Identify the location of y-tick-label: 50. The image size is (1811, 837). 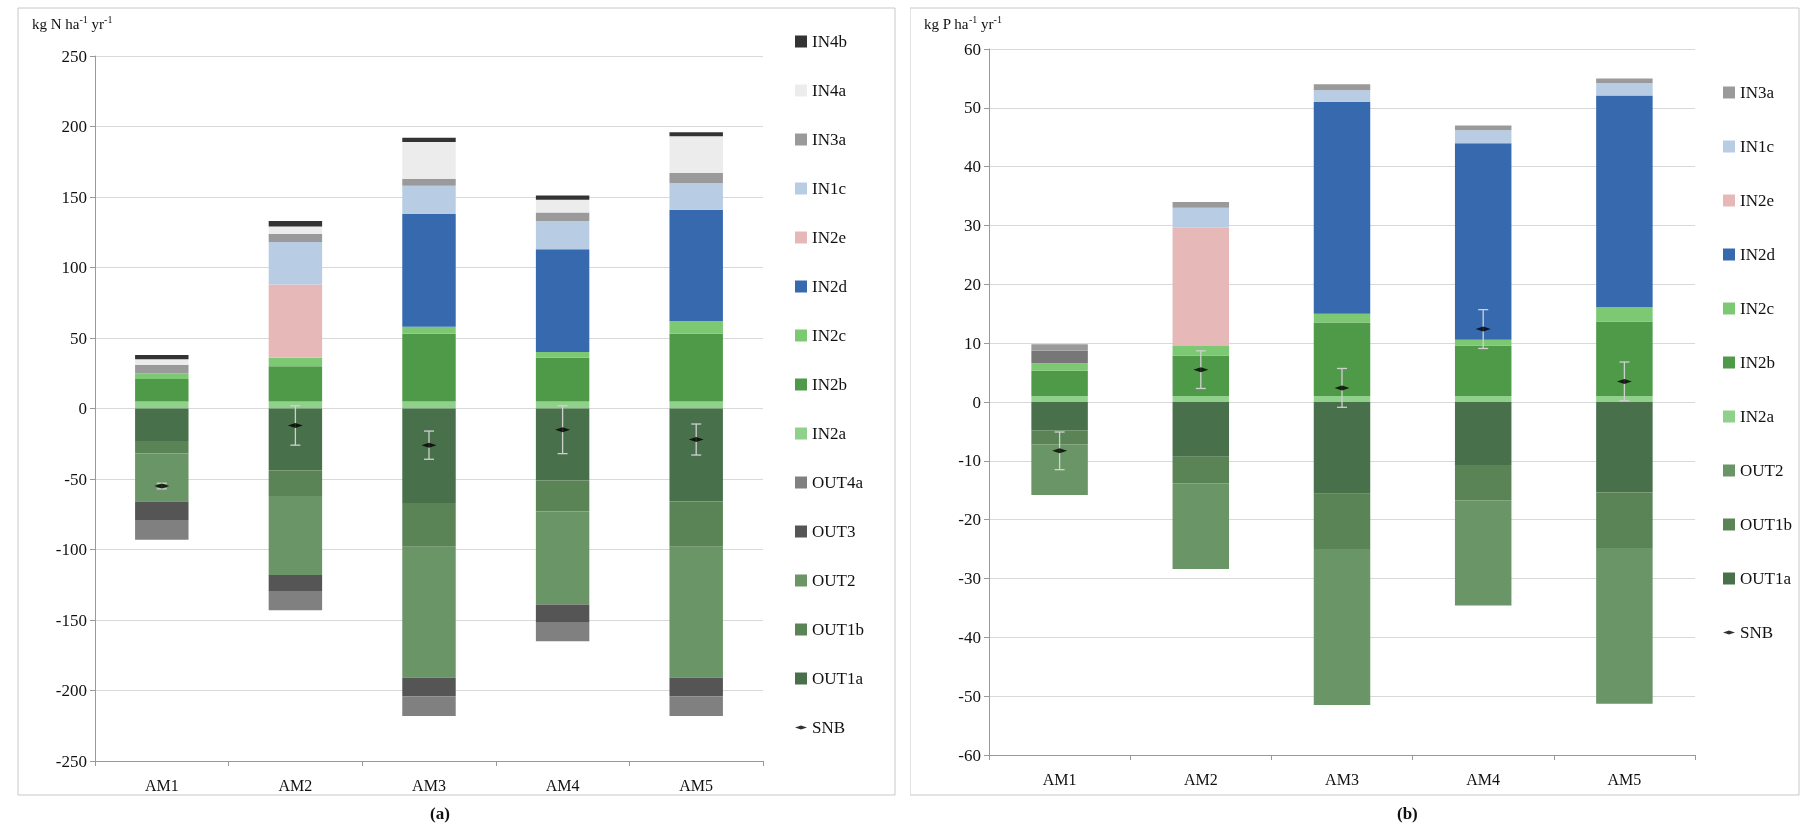
(972, 108).